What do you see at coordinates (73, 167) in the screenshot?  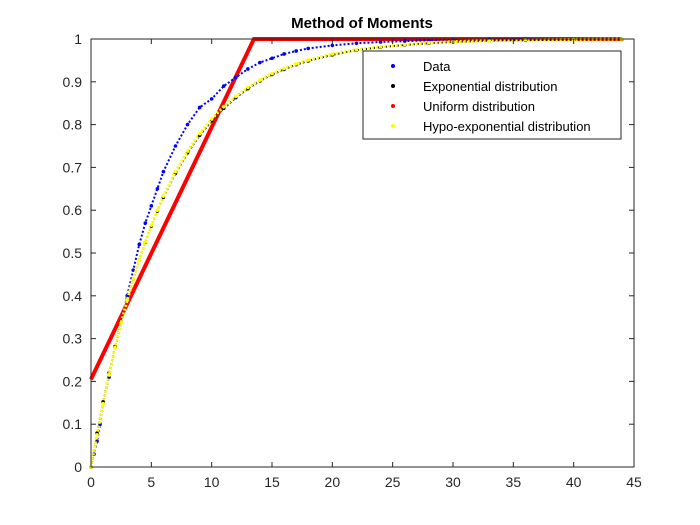 I see `y-tick-label: 0.7` at bounding box center [73, 167].